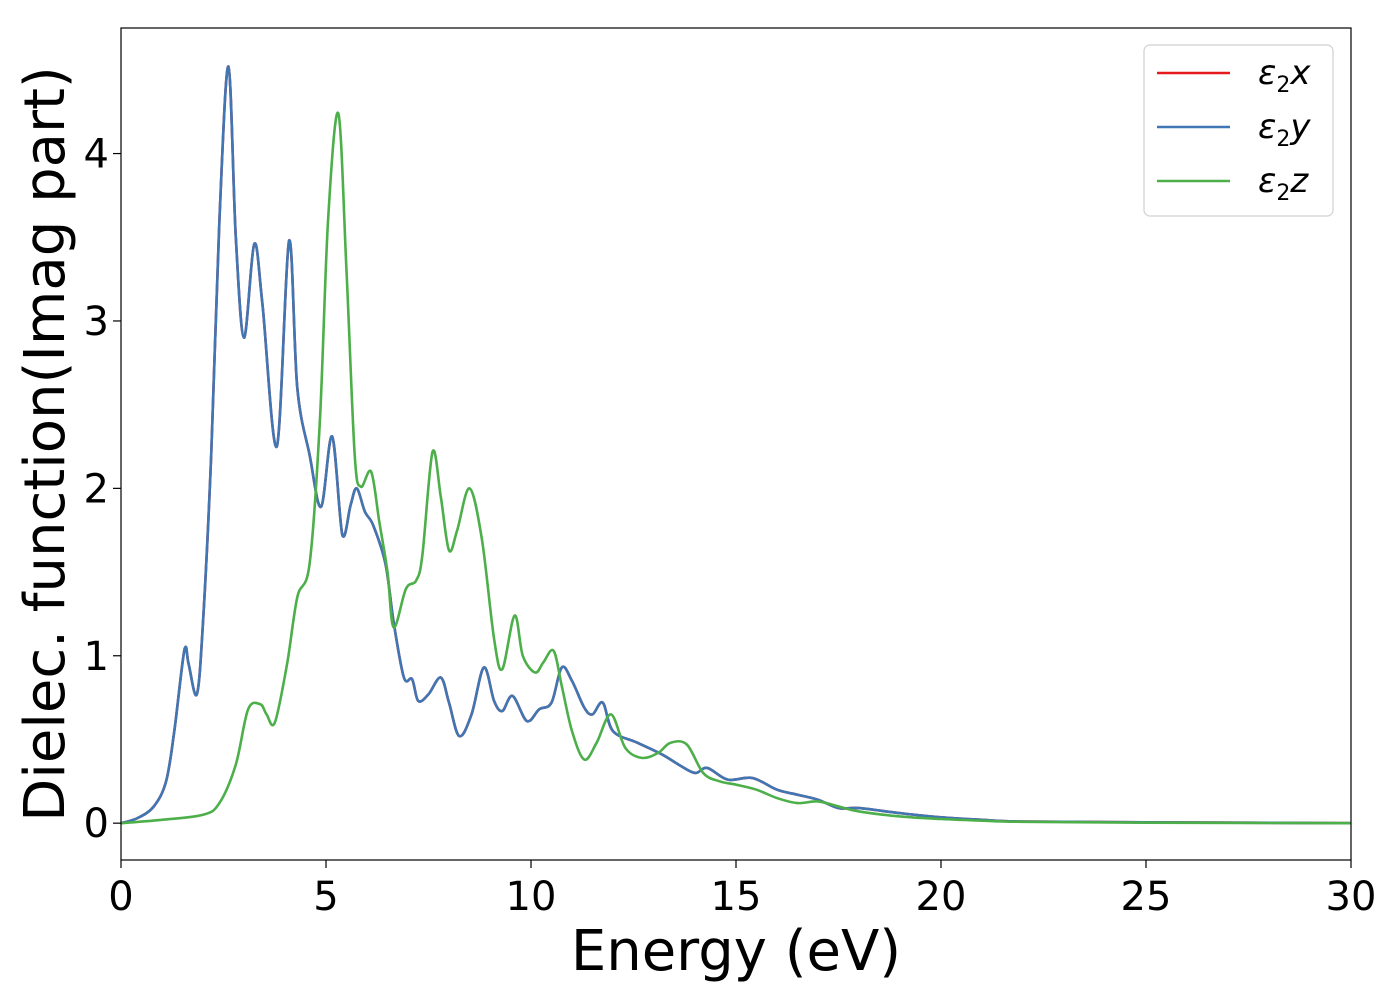 The image size is (1400, 1000). Describe the element at coordinates (1234, 129) in the screenshot. I see `legend-items: ε2x ε2y ε2z` at that location.